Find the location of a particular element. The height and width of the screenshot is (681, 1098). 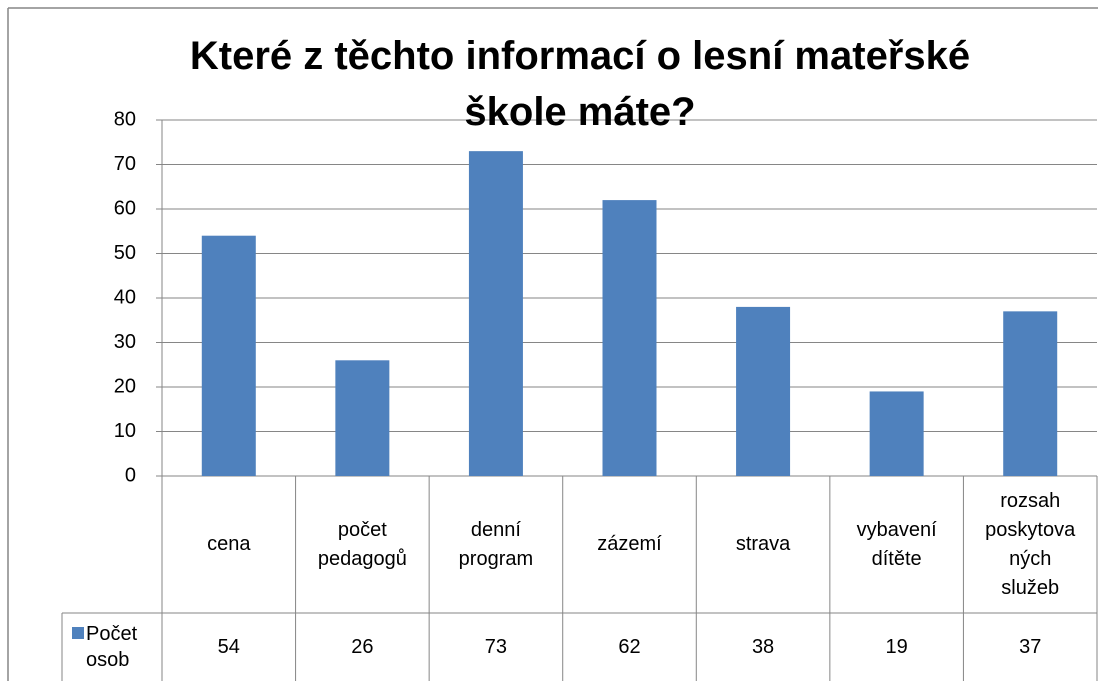

data-label: 73 is located at coordinates (496, 646).